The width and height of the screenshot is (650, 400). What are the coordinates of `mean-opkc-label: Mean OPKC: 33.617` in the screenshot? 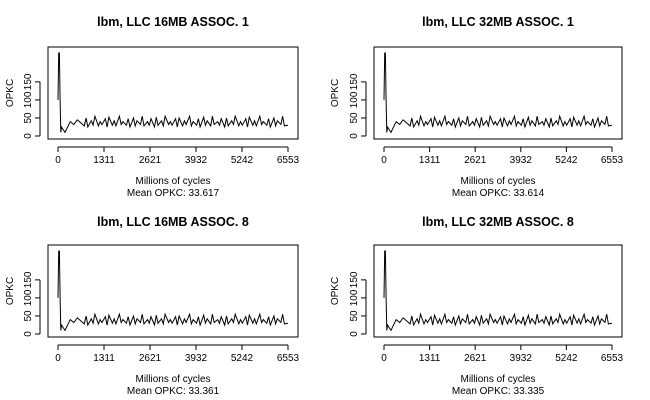 It's located at (173, 193).